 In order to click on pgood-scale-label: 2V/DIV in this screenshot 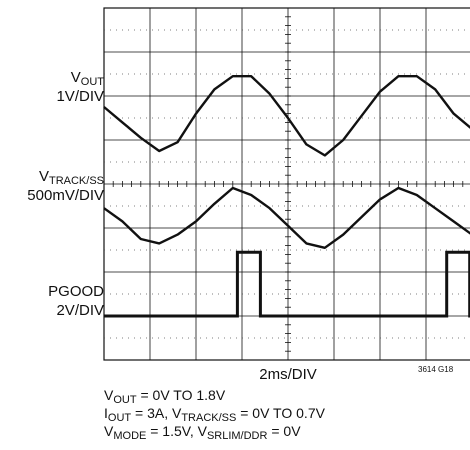, I will do `click(80, 310)`.